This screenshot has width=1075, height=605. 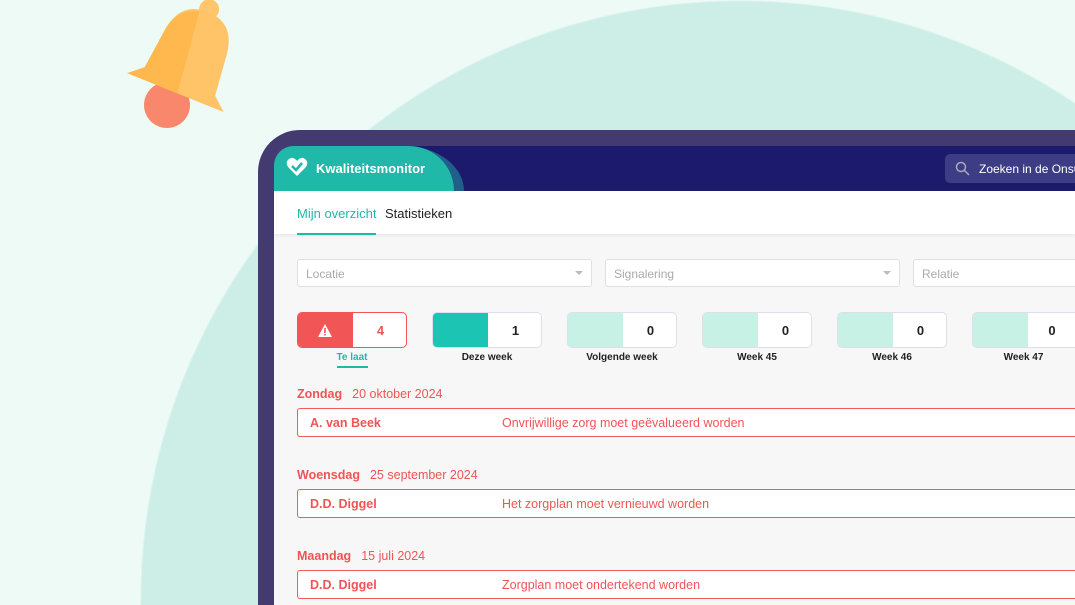 I want to click on tab-bar: Mijn overzicht Statistieken, so click(x=674, y=213).